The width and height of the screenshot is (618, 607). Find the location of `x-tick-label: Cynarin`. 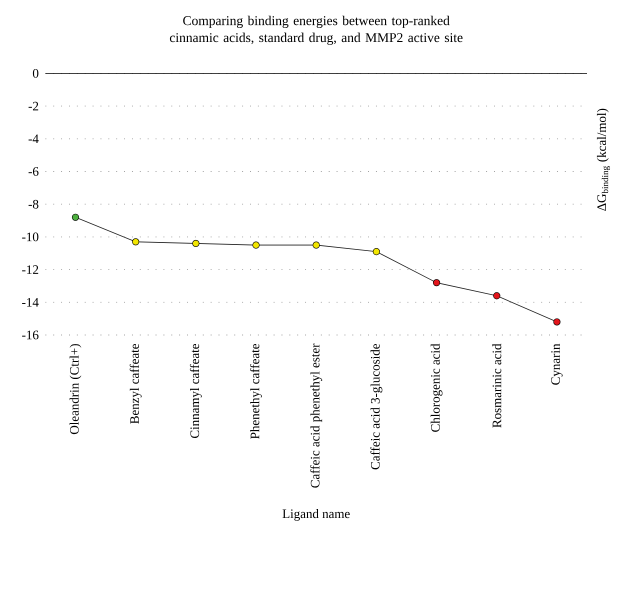

x-tick-label: Cynarin is located at coordinates (557, 364).